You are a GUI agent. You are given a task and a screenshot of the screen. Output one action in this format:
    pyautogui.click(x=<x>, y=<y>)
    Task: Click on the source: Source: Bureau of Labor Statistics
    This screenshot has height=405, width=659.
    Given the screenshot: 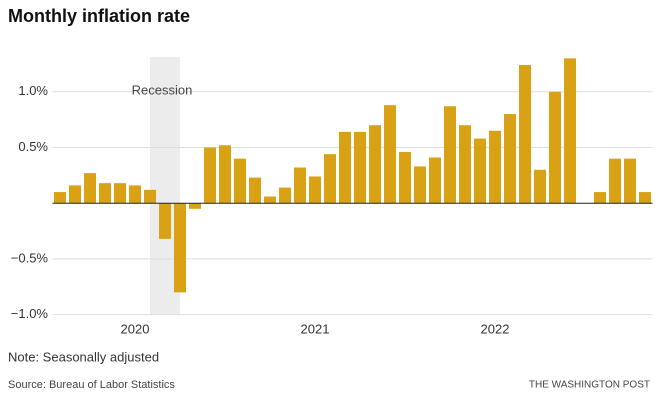 What is the action you would take?
    pyautogui.click(x=91, y=385)
    